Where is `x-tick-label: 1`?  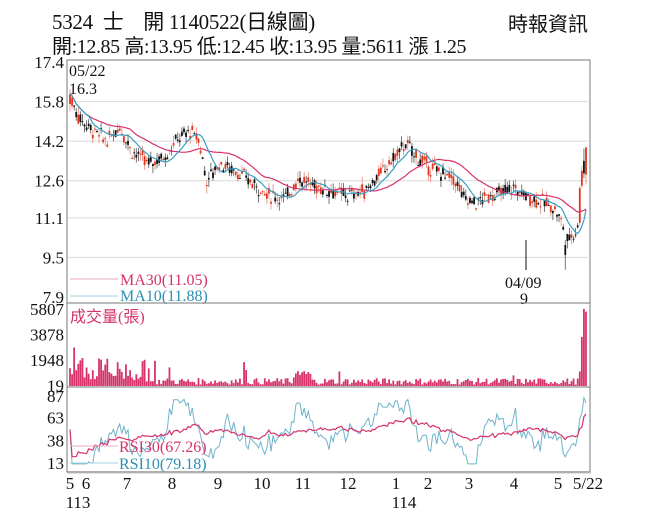 x-tick-label: 1 is located at coordinates (396, 483).